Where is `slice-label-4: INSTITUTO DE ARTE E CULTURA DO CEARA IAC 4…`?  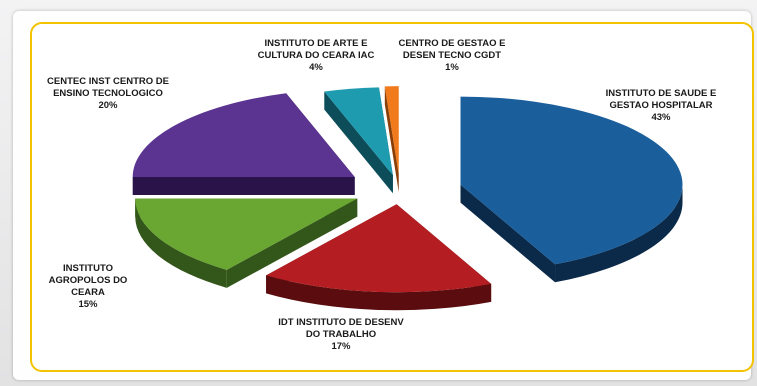 slice-label-4: INSTITUTO DE ARTE E CULTURA DO CEARA IAC 4… is located at coordinates (316, 55).